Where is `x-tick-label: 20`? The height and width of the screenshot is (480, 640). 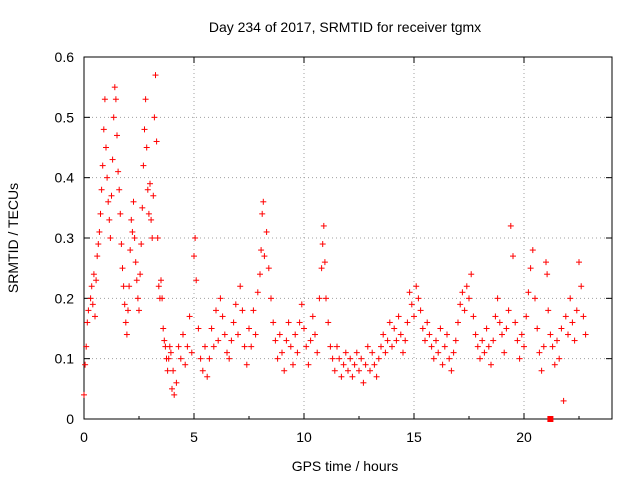
x-tick-label: 20 is located at coordinates (524, 437).